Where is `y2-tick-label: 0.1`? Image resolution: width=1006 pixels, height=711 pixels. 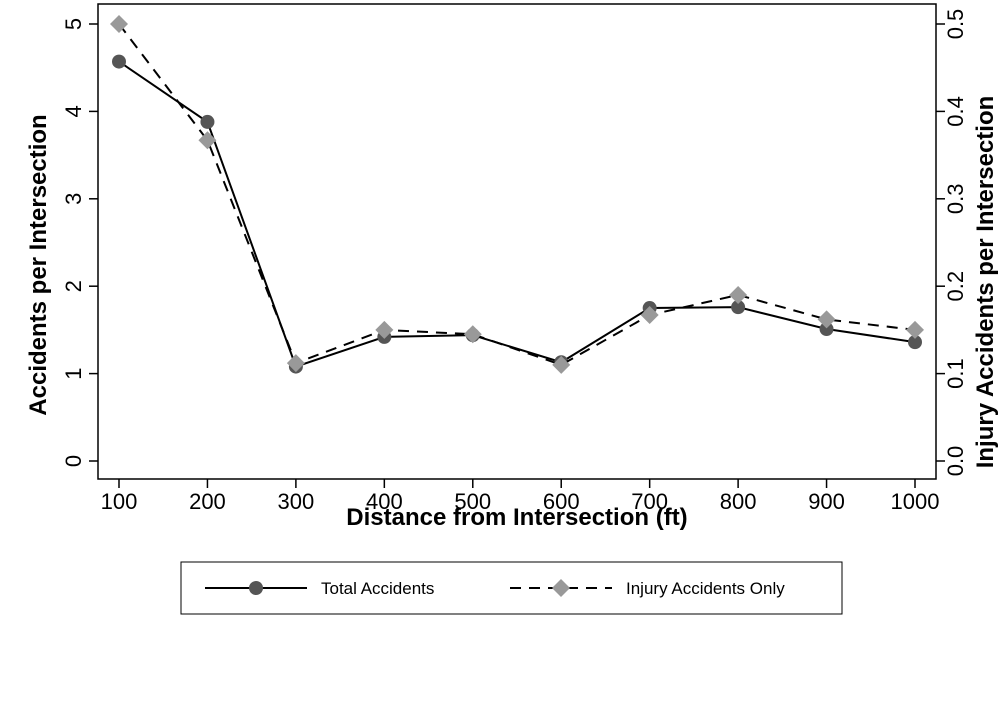
y2-tick-label: 0.1 is located at coordinates (955, 373).